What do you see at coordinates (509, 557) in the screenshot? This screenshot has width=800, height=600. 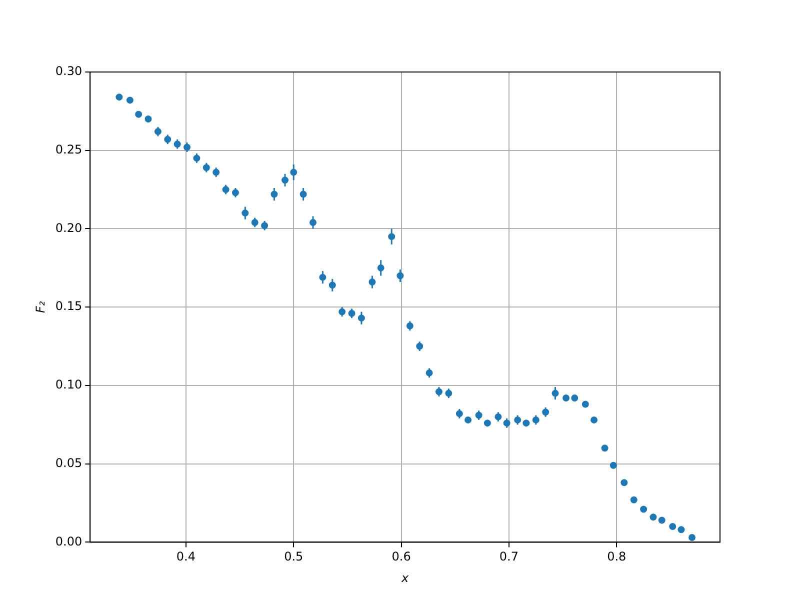 I see `x-tick-label: 0.7` at bounding box center [509, 557].